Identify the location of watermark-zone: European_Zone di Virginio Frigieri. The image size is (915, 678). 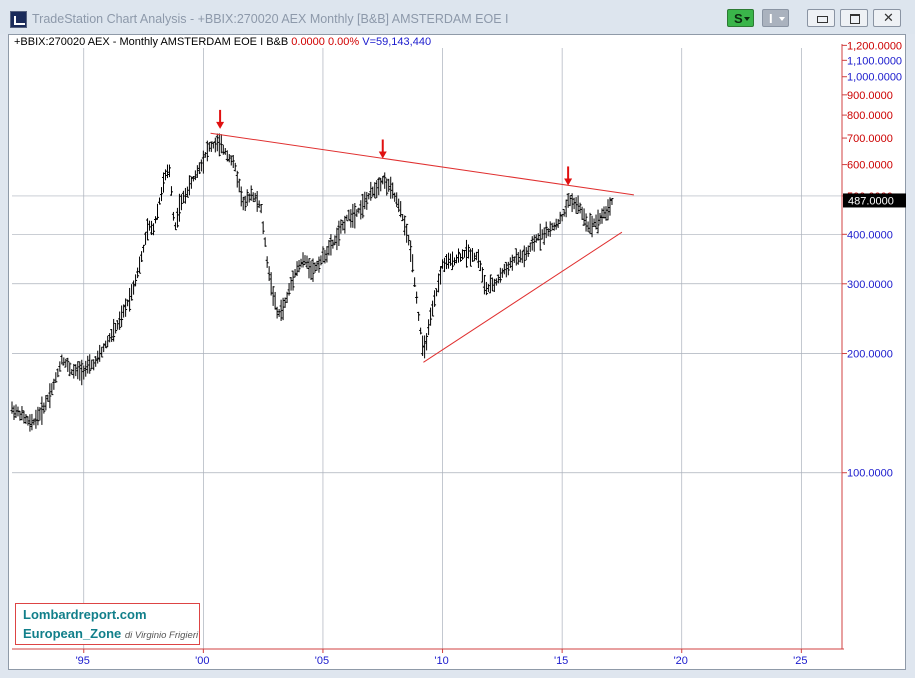
(110, 633).